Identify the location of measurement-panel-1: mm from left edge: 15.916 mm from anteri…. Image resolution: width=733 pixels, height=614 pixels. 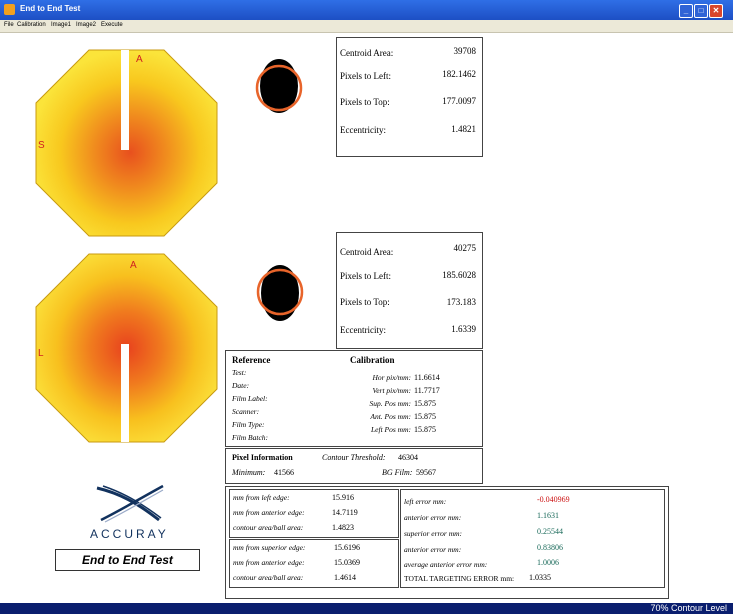
(314, 513).